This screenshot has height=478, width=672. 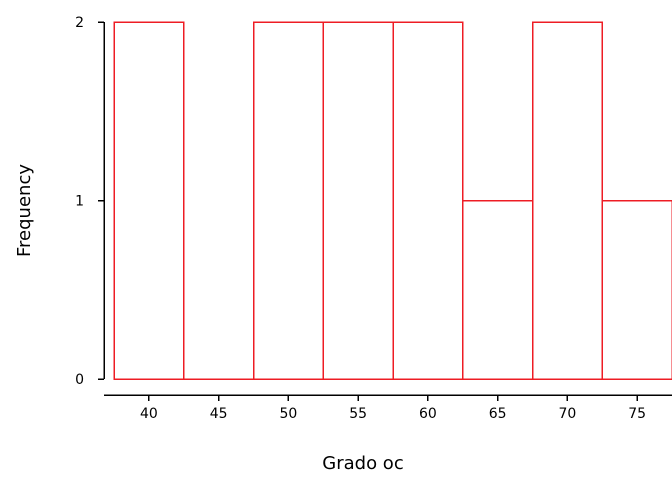 I want to click on x-axis-title: Grado oc, so click(x=362, y=463).